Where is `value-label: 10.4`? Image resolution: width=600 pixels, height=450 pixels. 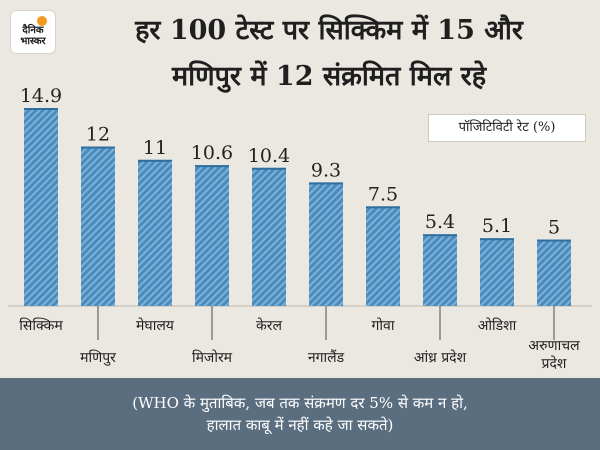
value-label: 10.4 is located at coordinates (269, 156).